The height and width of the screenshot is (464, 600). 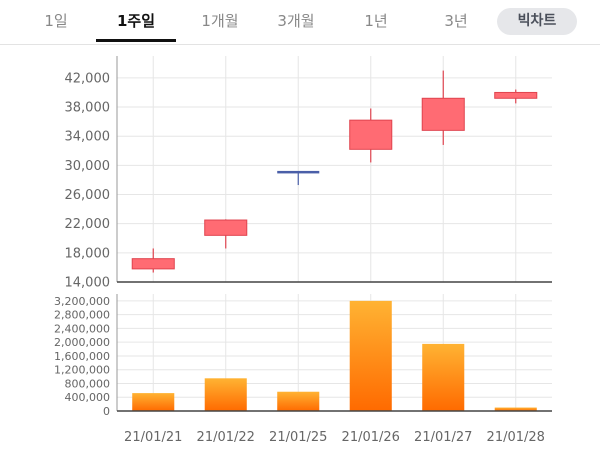 I want to click on date-tick-label: 21/01/27, so click(x=443, y=437).